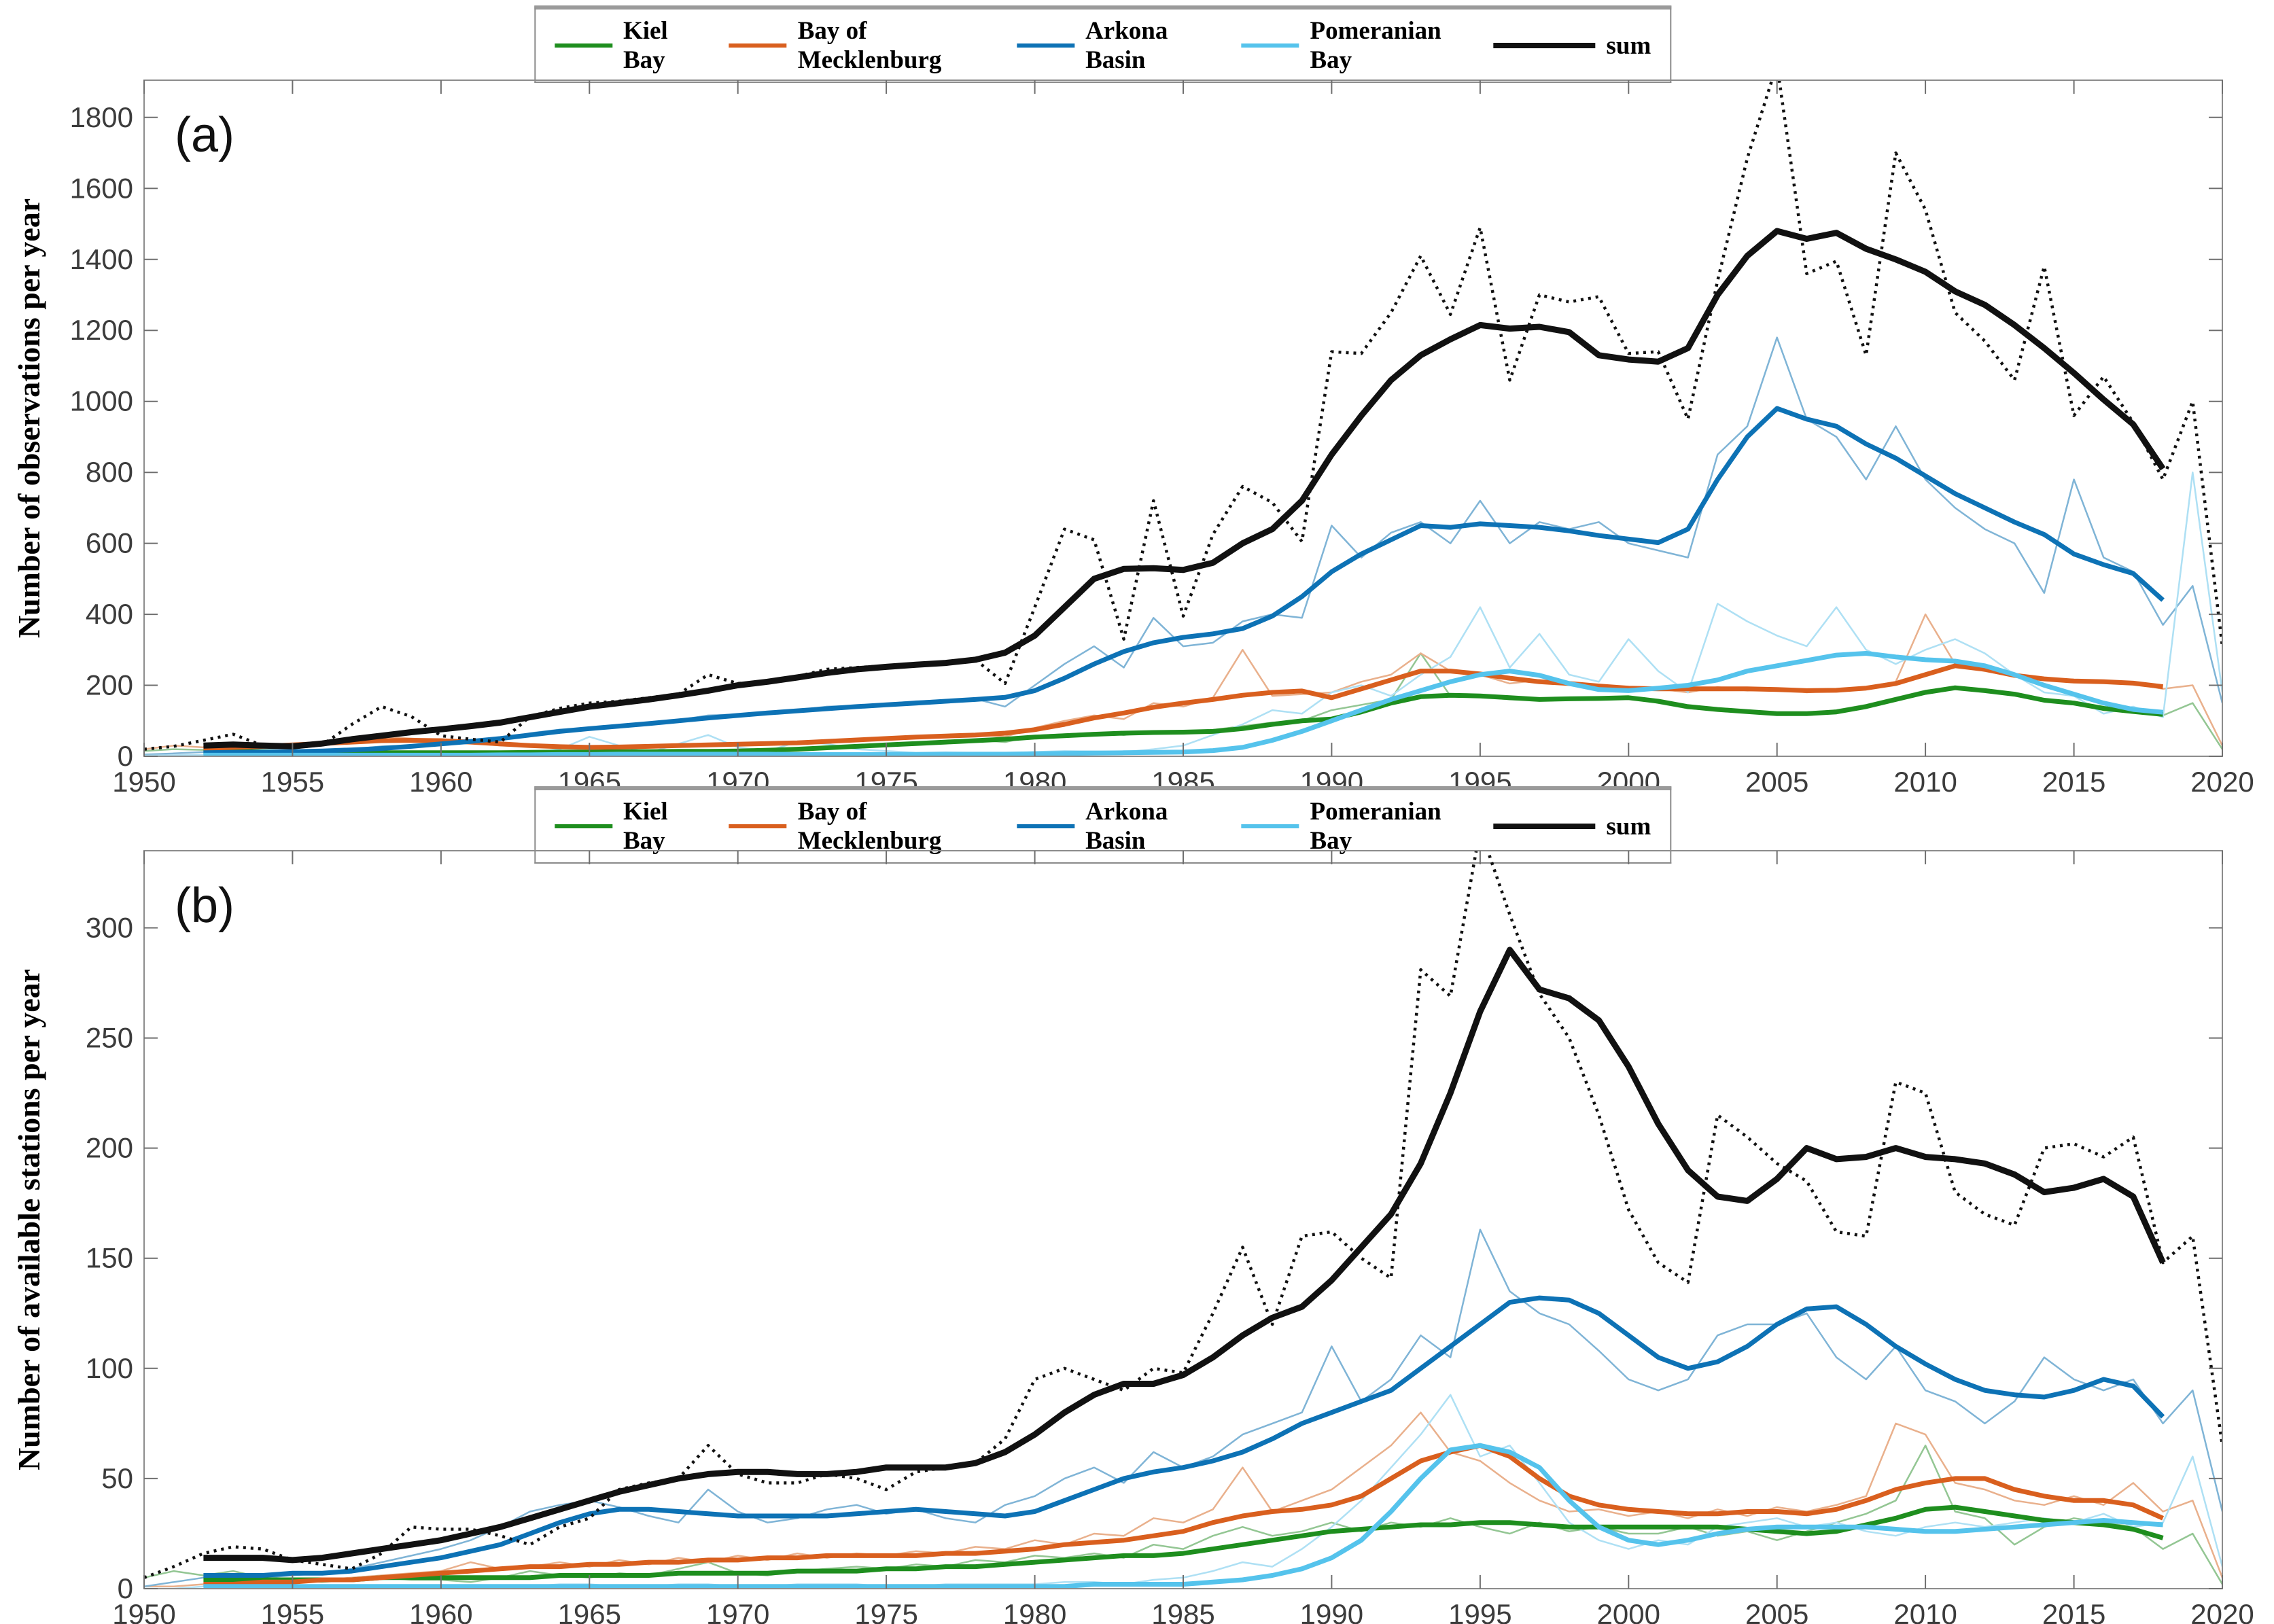 This screenshot has height=1624, width=2274. What do you see at coordinates (440, 1611) in the screenshot?
I see `x-tick-label-b: 1960` at bounding box center [440, 1611].